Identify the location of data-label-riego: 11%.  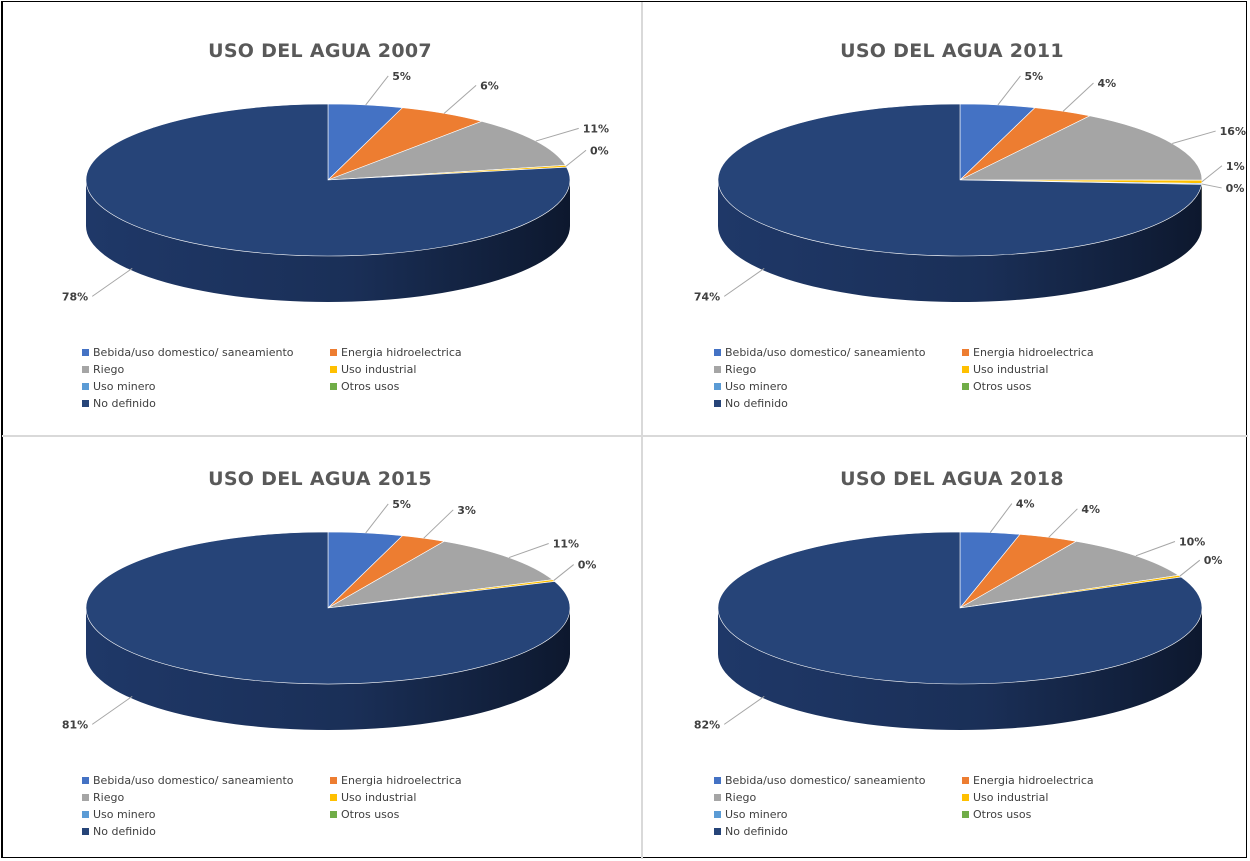
(596, 128).